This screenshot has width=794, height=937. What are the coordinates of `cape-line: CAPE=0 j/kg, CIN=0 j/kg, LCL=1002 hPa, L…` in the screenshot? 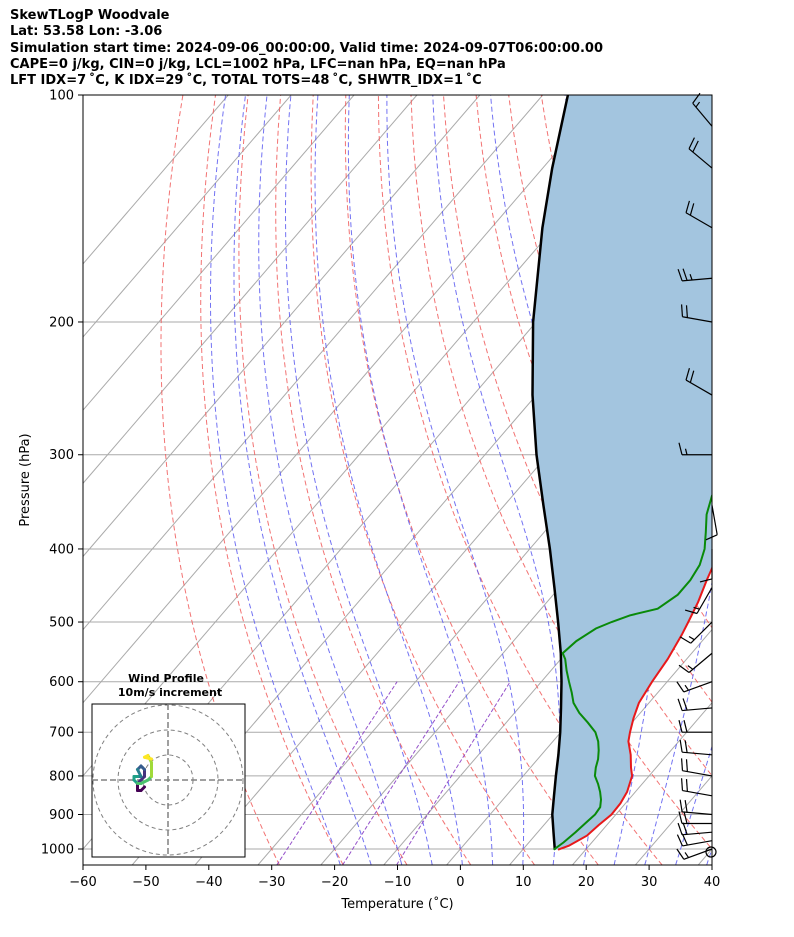 It's located at (258, 64).